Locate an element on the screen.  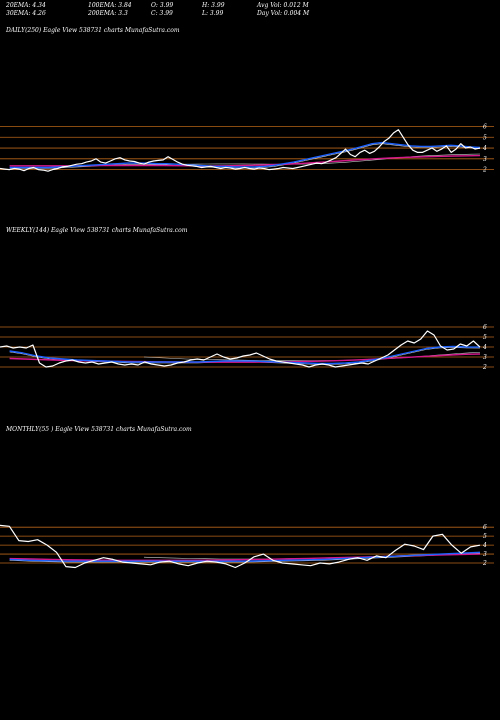
weekly-price-line is located at coordinates (240, 349).